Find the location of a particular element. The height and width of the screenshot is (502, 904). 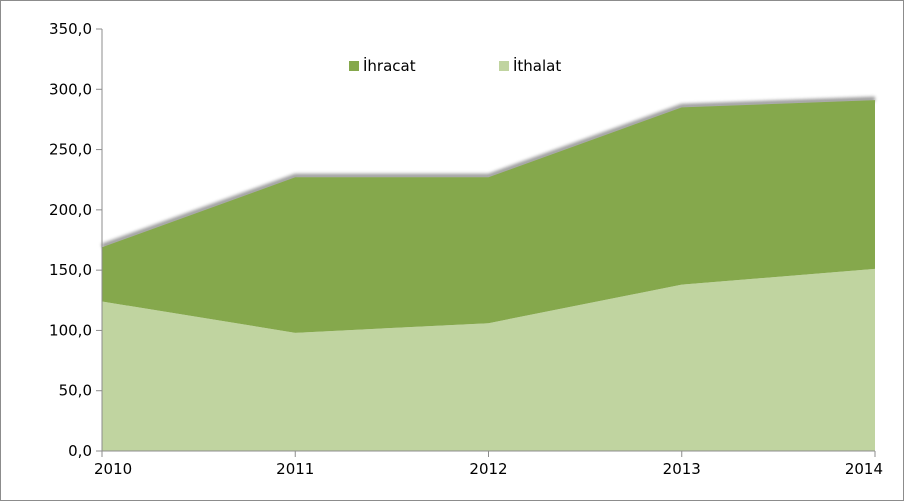

x-tick-label: 2014 is located at coordinates (864, 469).